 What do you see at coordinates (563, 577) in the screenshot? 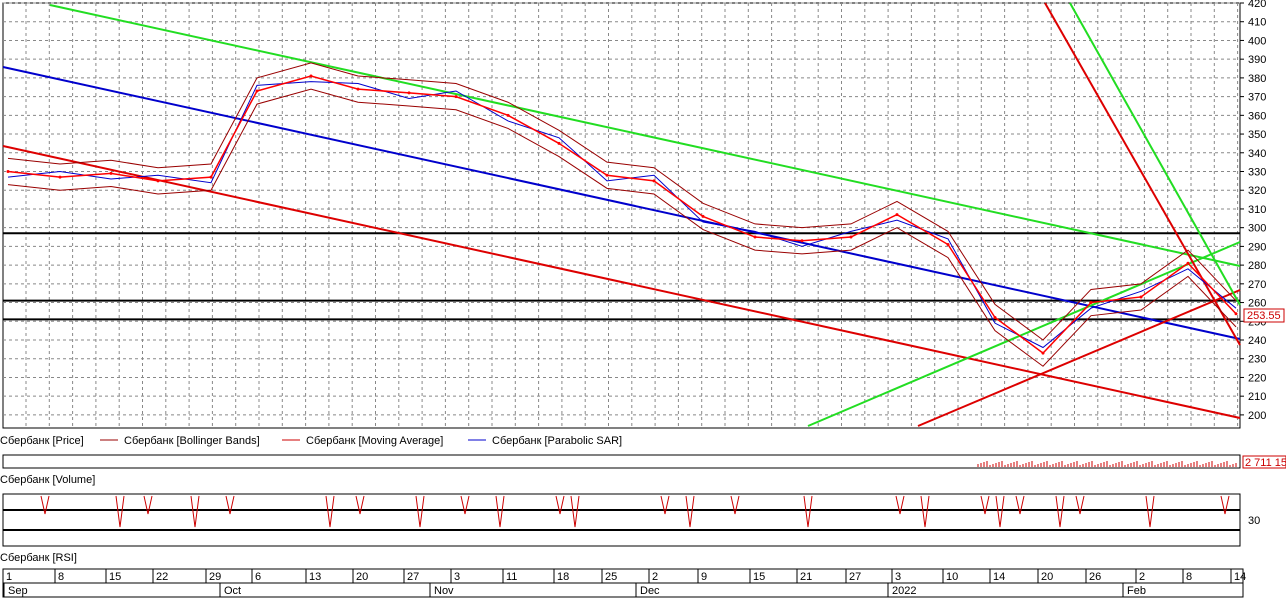
I see `x-tick-label: 18` at bounding box center [563, 577].